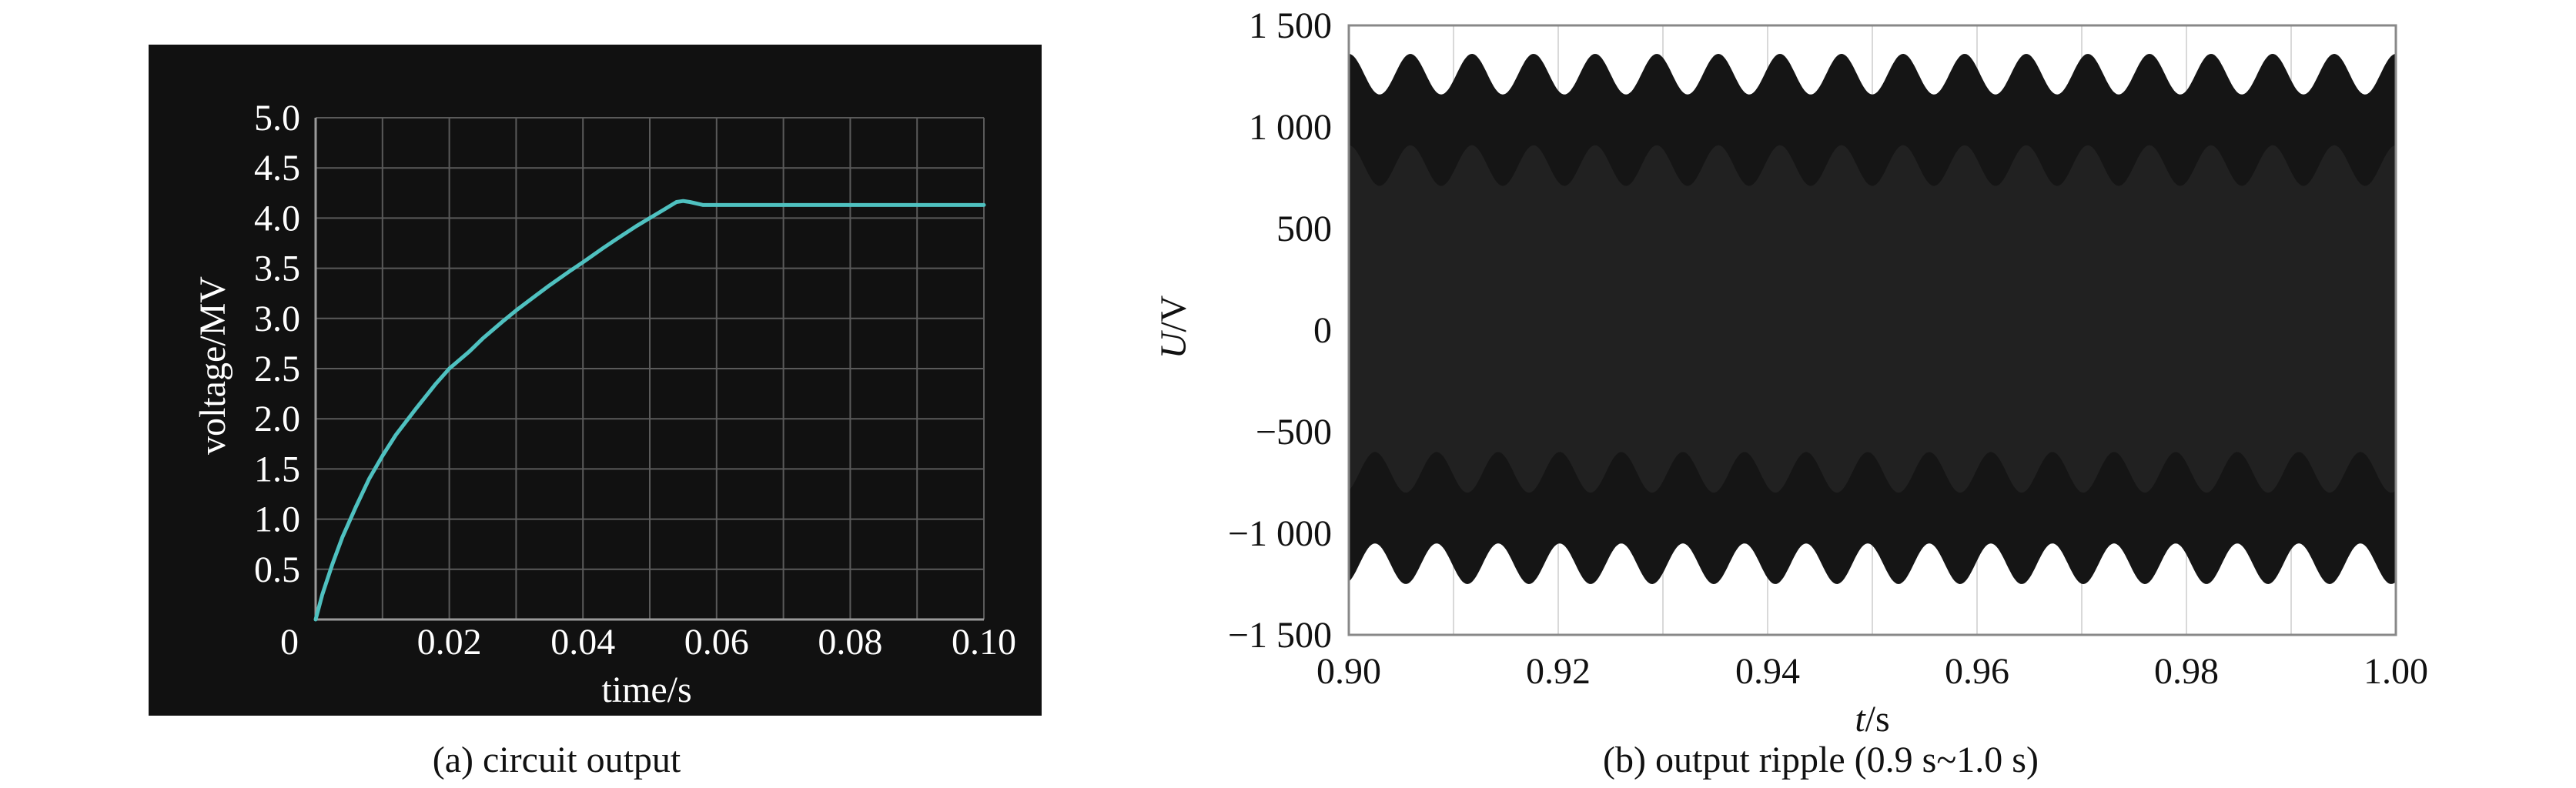 Image resolution: width=2576 pixels, height=788 pixels. What do you see at coordinates (212, 365) in the screenshot?
I see `chart-a-y-axis-label: voltage/MV` at bounding box center [212, 365].